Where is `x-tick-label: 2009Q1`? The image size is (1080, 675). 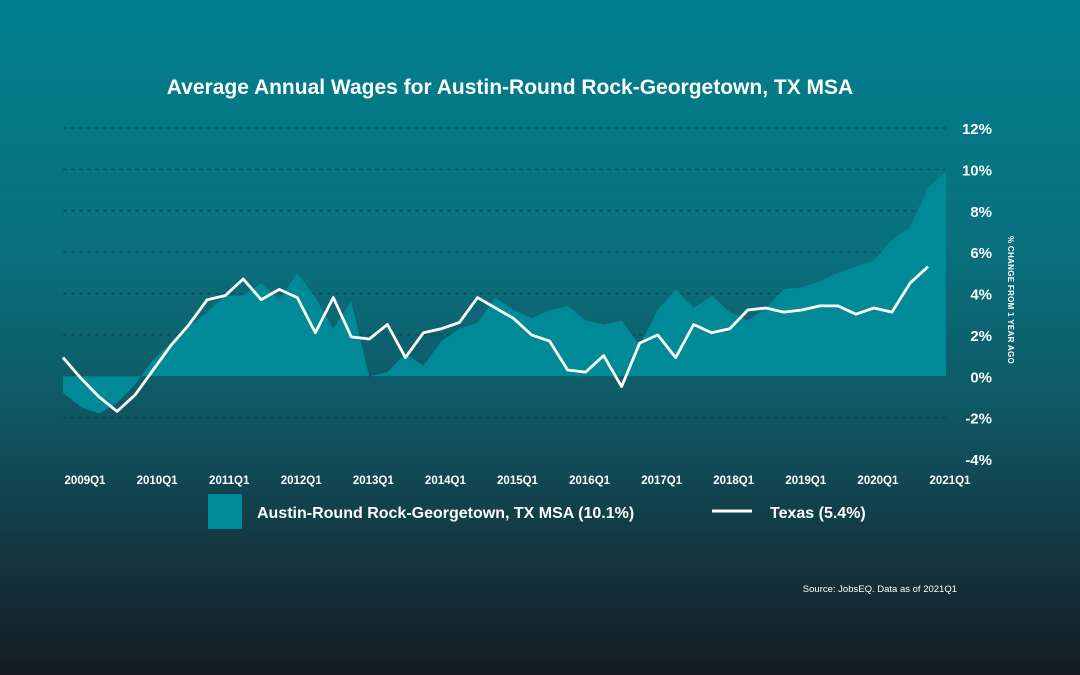 x-tick-label: 2009Q1 is located at coordinates (86, 481).